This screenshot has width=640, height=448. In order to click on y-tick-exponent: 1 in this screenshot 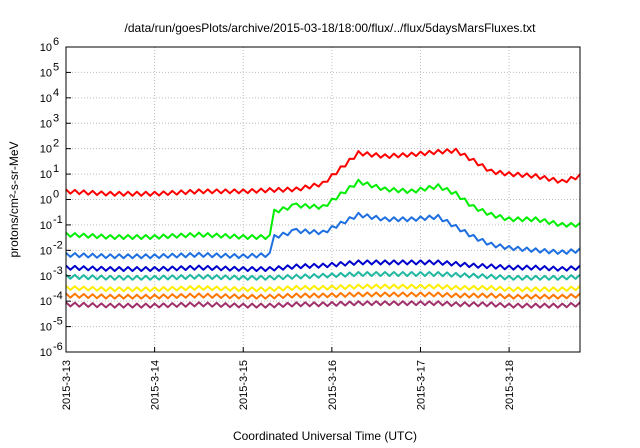, I will do `click(56, 169)`.